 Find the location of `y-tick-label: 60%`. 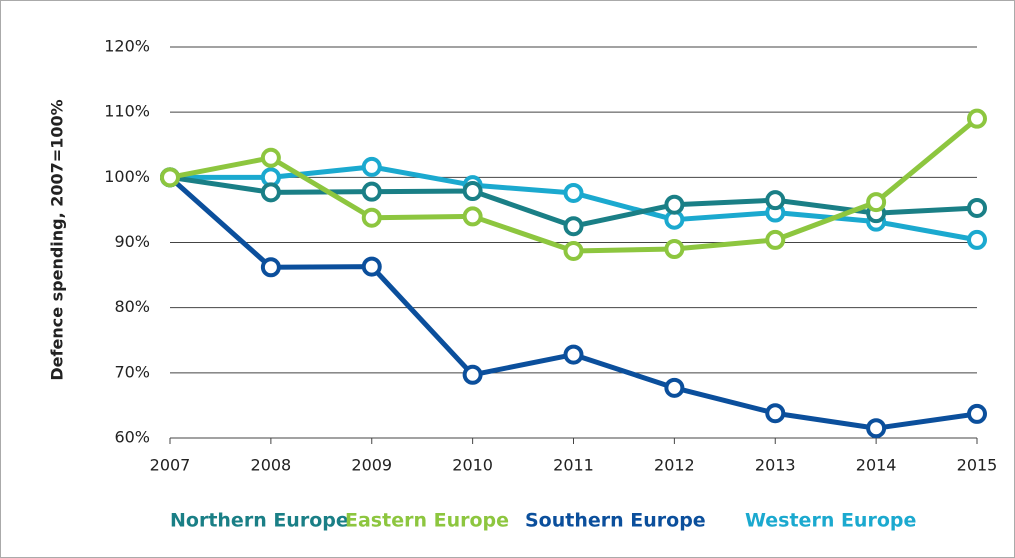

y-tick-label: 60% is located at coordinates (132, 437).